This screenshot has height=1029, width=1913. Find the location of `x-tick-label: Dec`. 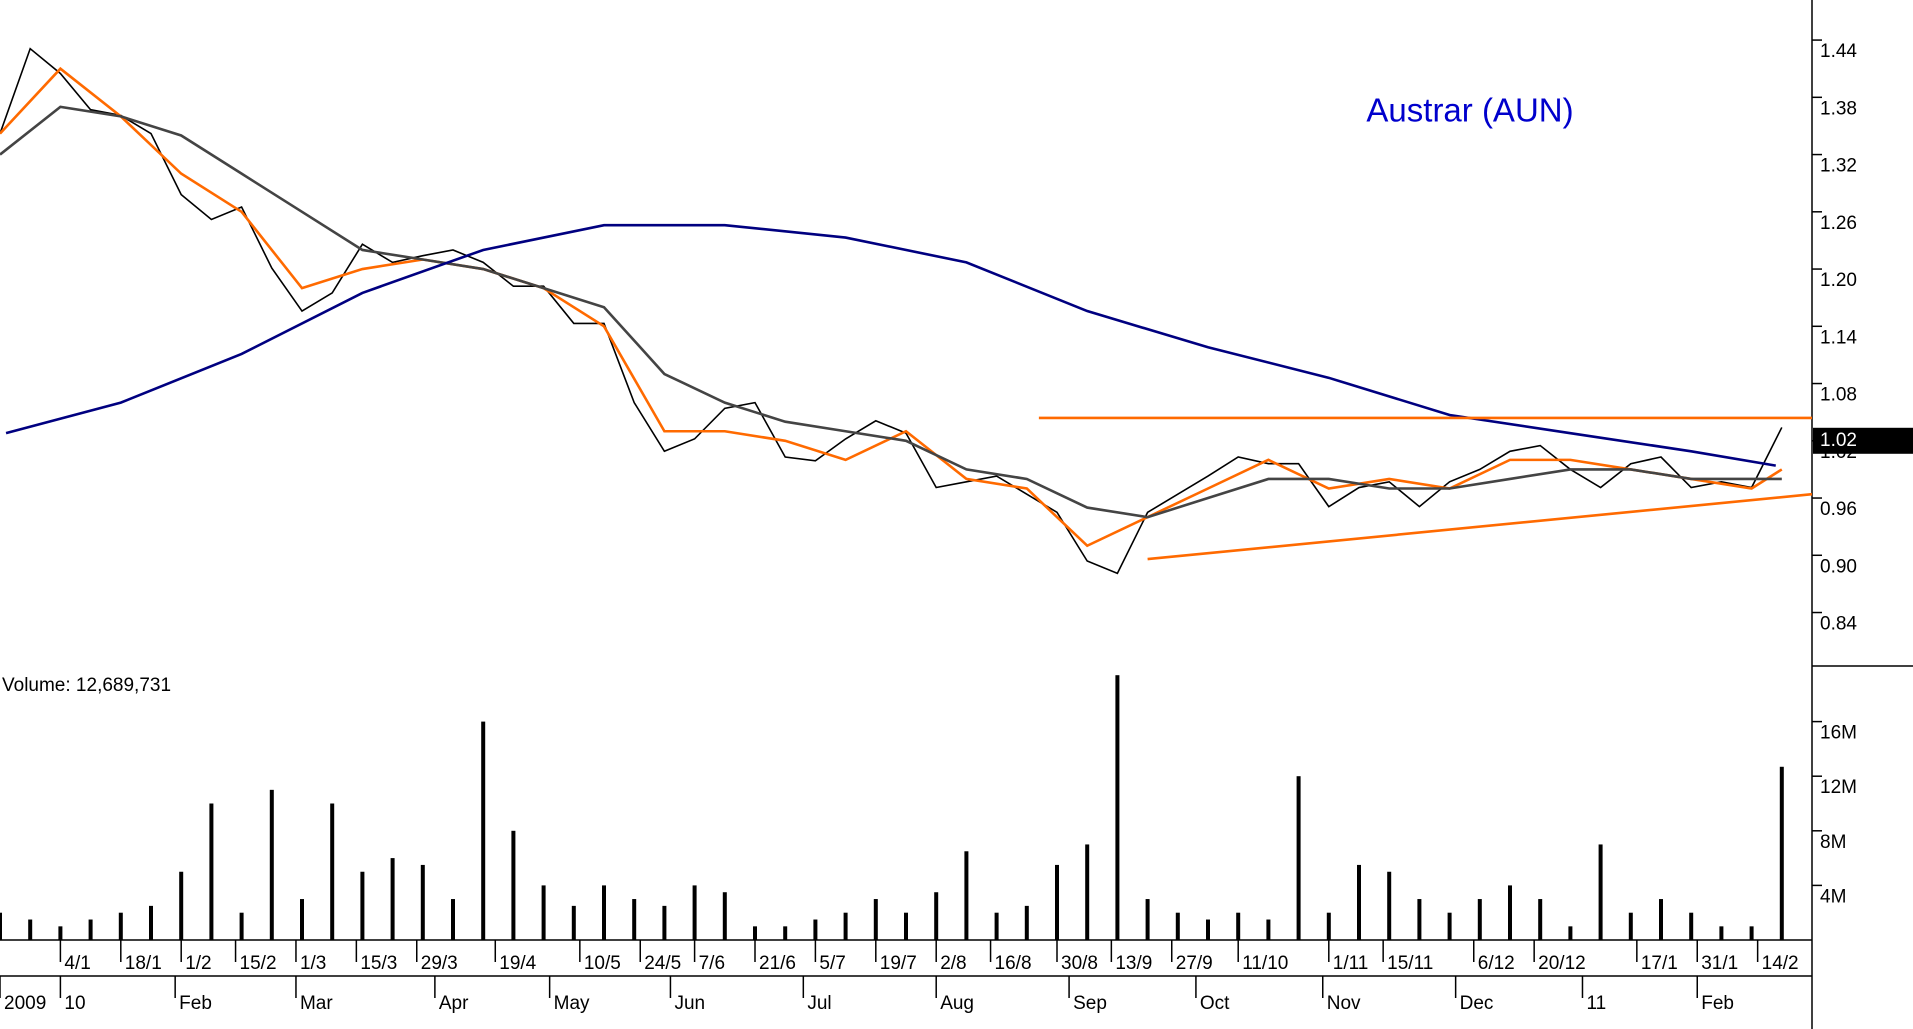

x-tick-label: Dec is located at coordinates (1477, 1003).